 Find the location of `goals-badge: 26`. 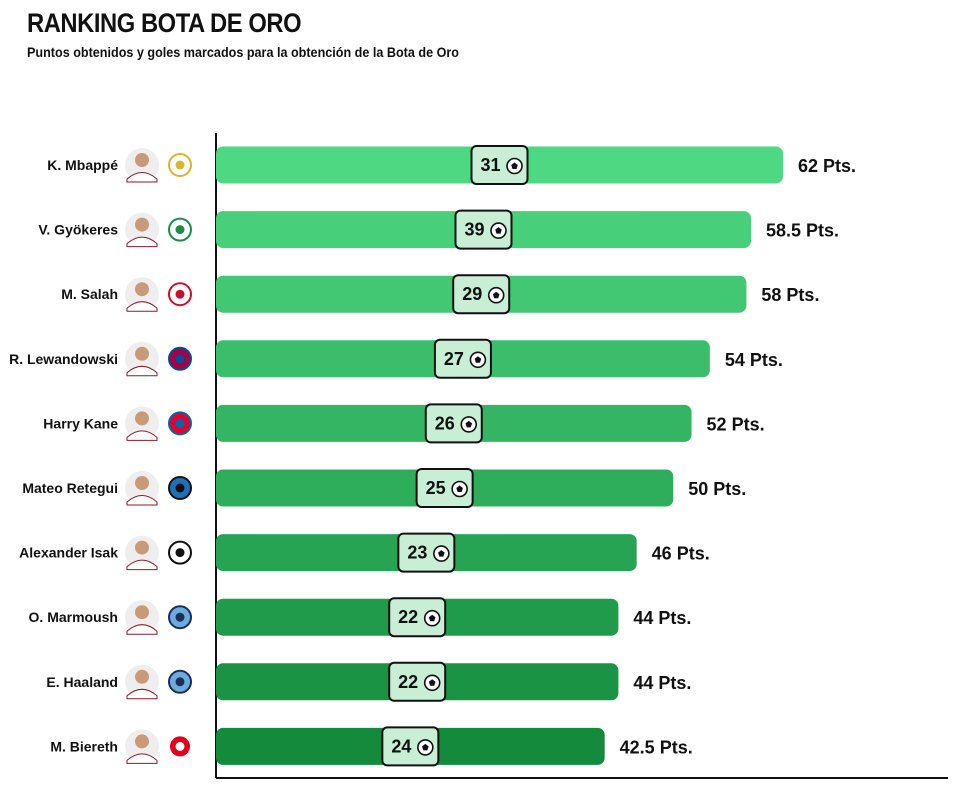

goals-badge: 26 is located at coordinates (453, 423).